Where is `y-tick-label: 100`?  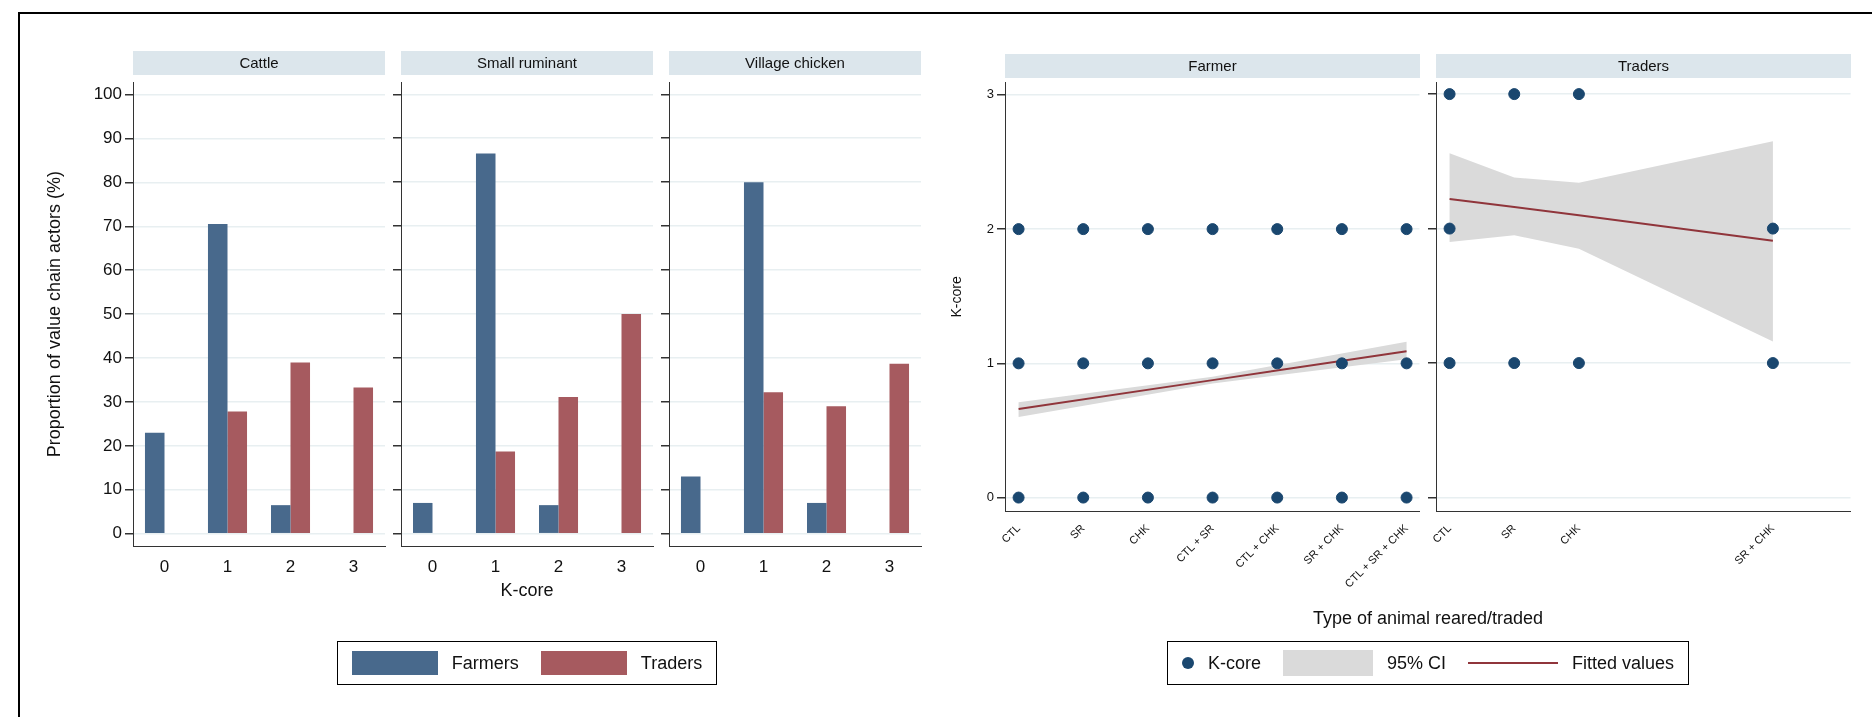
y-tick-label: 100 is located at coordinates (107, 94).